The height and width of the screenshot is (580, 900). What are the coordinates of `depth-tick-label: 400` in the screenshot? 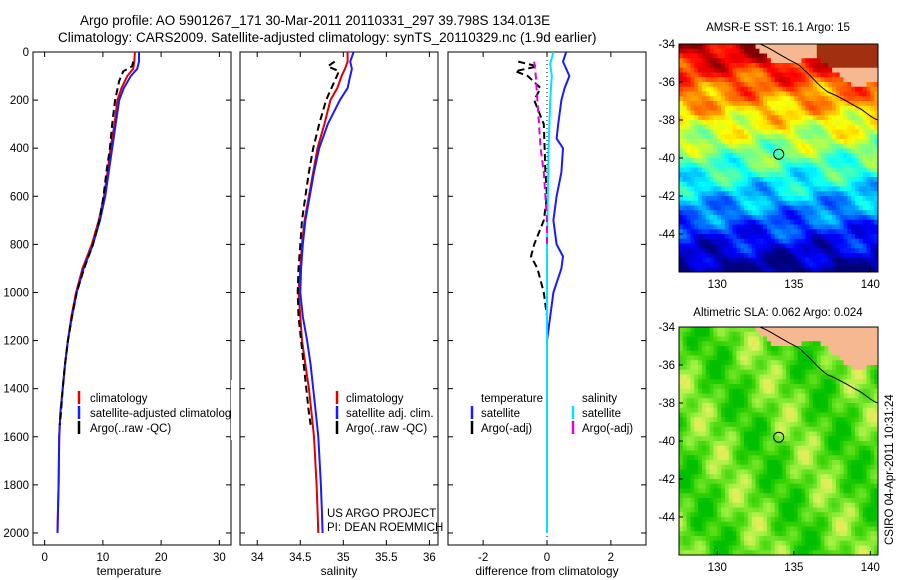 It's located at (19, 149).